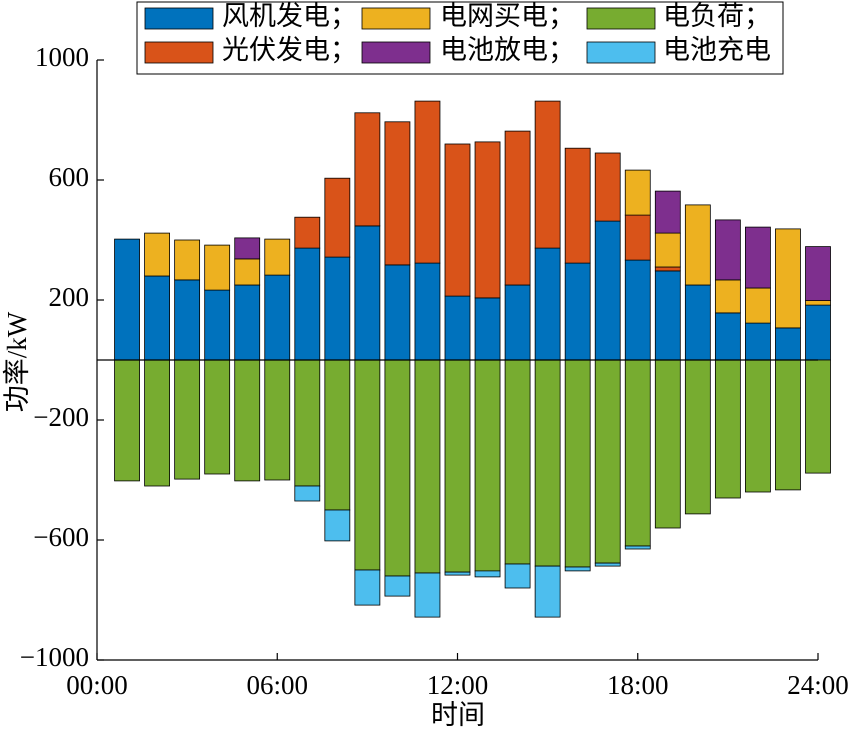 This screenshot has width=853, height=735. I want to click on legend-swatch-load, so click(621, 18).